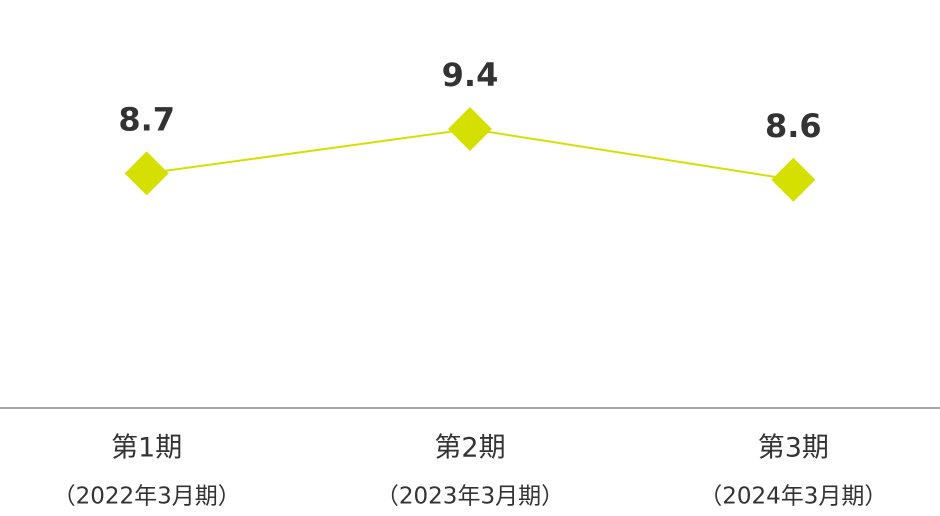 The width and height of the screenshot is (940, 516). What do you see at coordinates (146, 448) in the screenshot?
I see `x-tick-label: 第1期` at bounding box center [146, 448].